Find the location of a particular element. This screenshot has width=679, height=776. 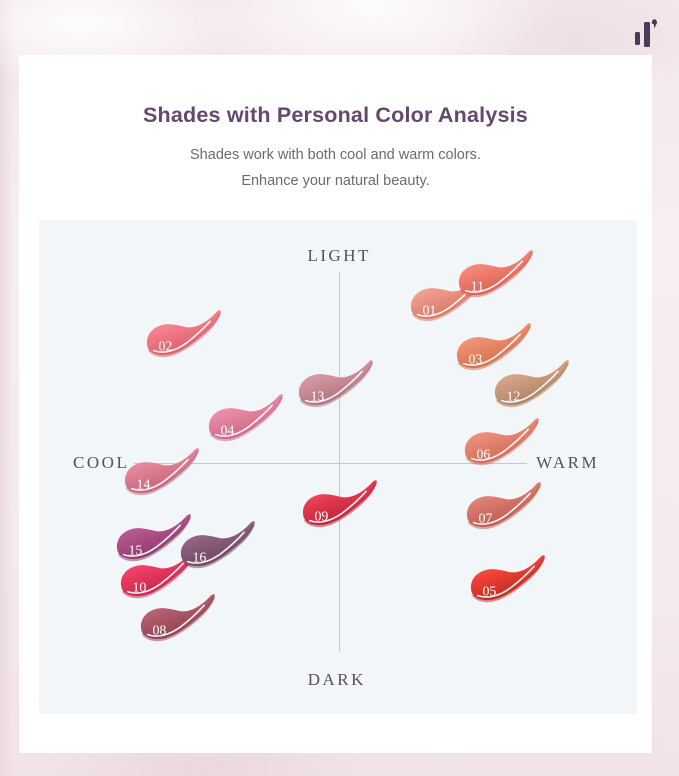

shade-number: 09 is located at coordinates (321, 517).